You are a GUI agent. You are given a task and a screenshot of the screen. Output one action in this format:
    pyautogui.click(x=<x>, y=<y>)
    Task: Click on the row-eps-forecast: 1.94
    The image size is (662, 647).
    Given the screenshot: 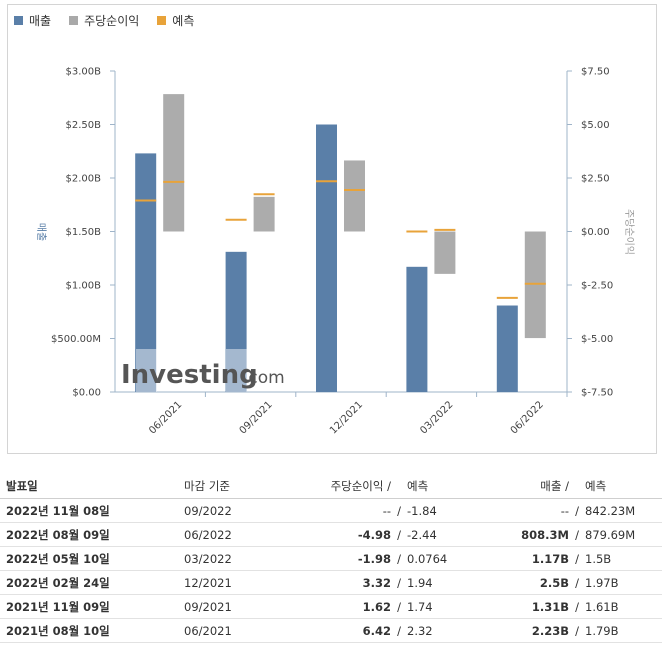 What is the action you would take?
    pyautogui.click(x=455, y=582)
    